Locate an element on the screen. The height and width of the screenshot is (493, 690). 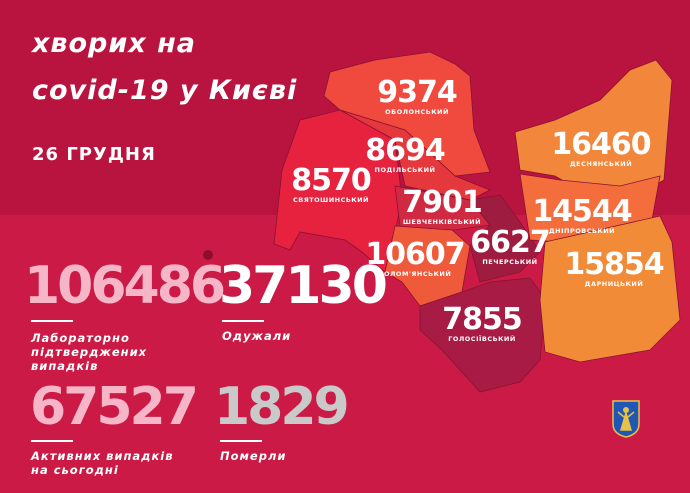
district-shape-holosiivskyi is located at coordinates (483, 335).